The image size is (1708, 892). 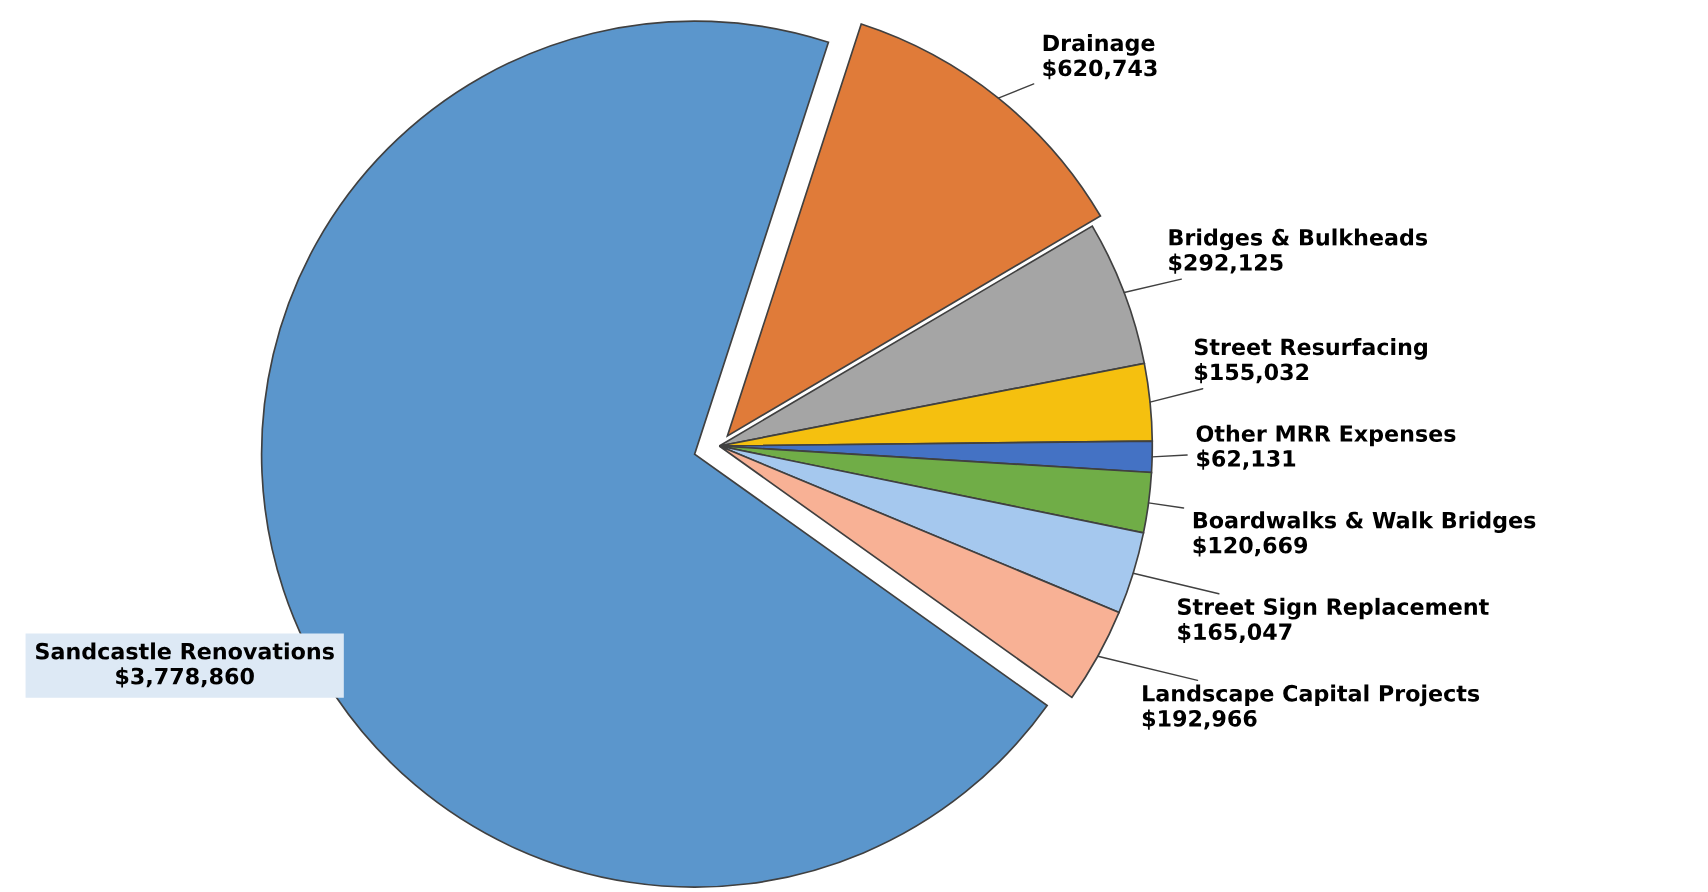 I want to click on data-label: $192,966, so click(x=1199, y=719).